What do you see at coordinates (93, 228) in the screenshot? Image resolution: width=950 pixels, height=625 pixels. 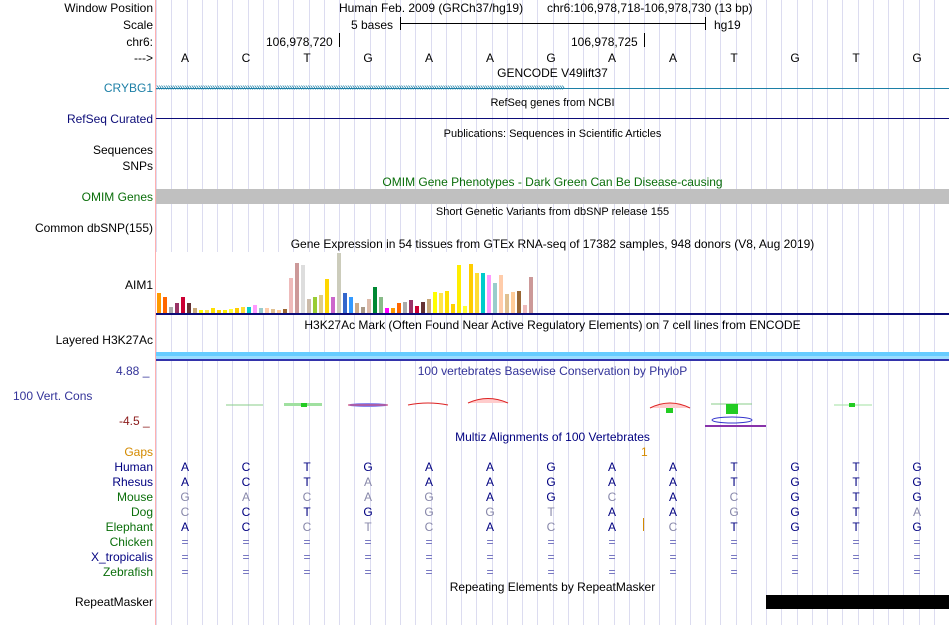 I see `dbsnp-label: Common dbSNP(155)` at bounding box center [93, 228].